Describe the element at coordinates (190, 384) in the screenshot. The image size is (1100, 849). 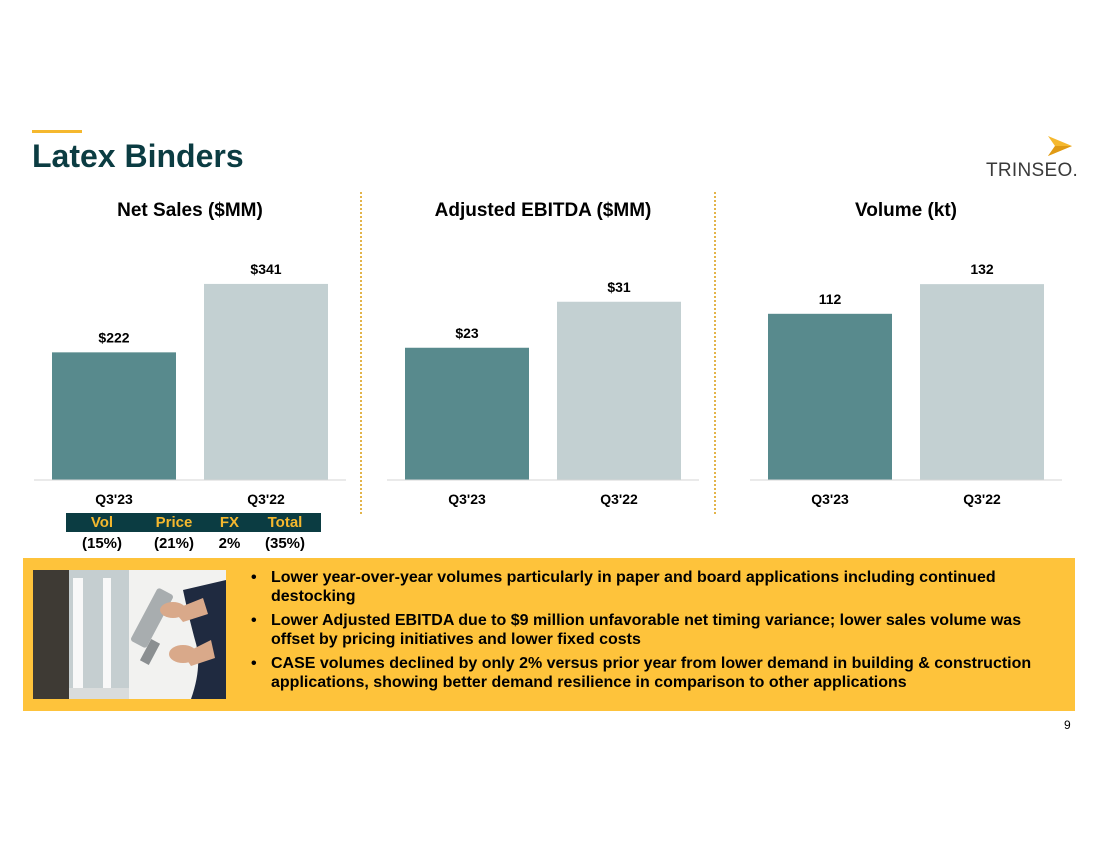
I see `chart-net-sales-plot: $222 Q3'23 $341 Q3'22` at that location.